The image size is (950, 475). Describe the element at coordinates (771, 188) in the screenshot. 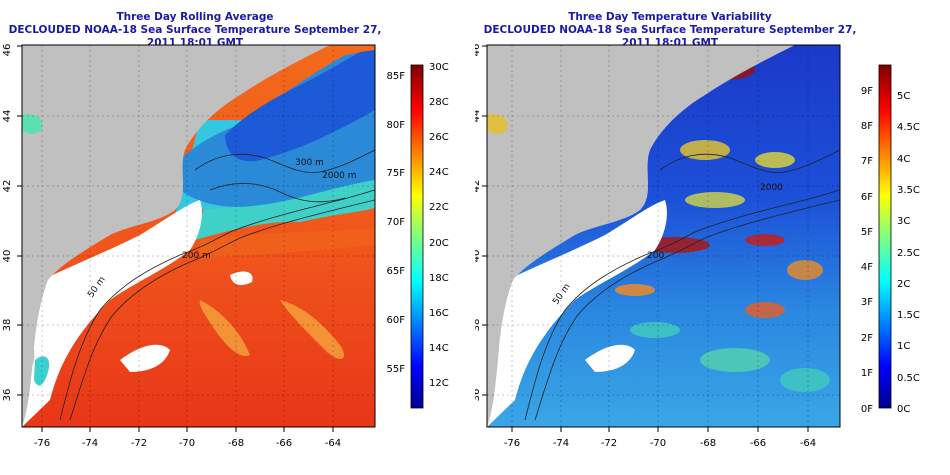

I see `contour-label: 2000` at that location.